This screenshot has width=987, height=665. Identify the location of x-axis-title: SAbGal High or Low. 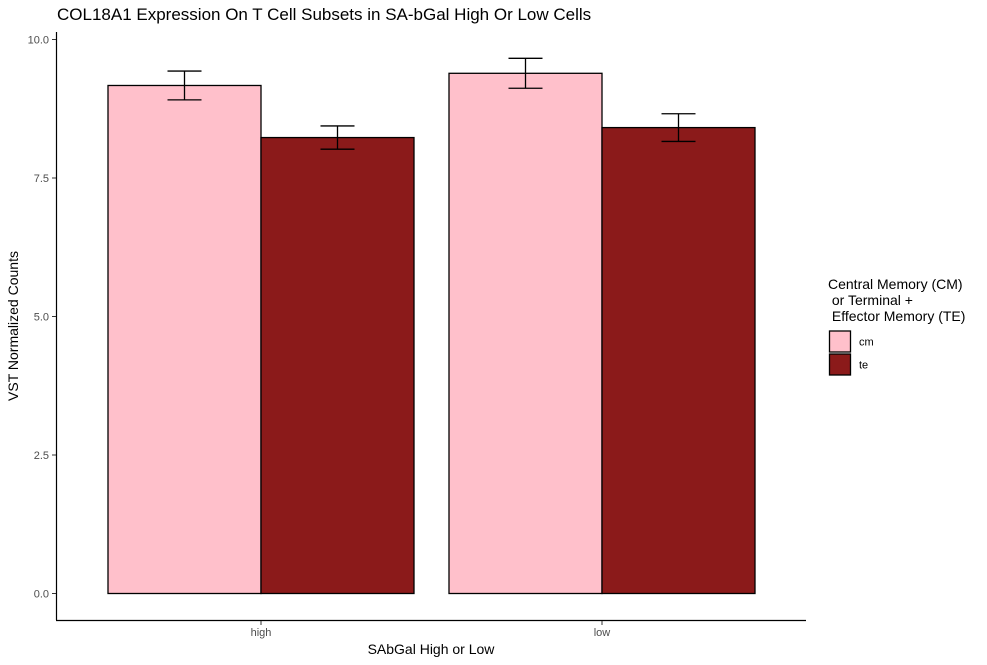
(432, 649).